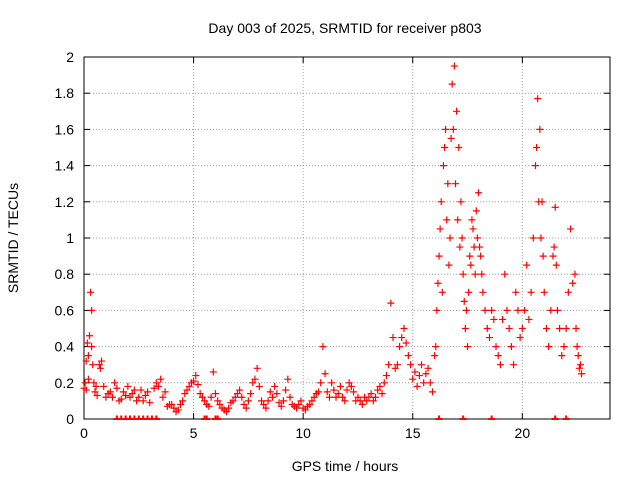  What do you see at coordinates (65, 310) in the screenshot?
I see `y-tick-label: 0.6` at bounding box center [65, 310].